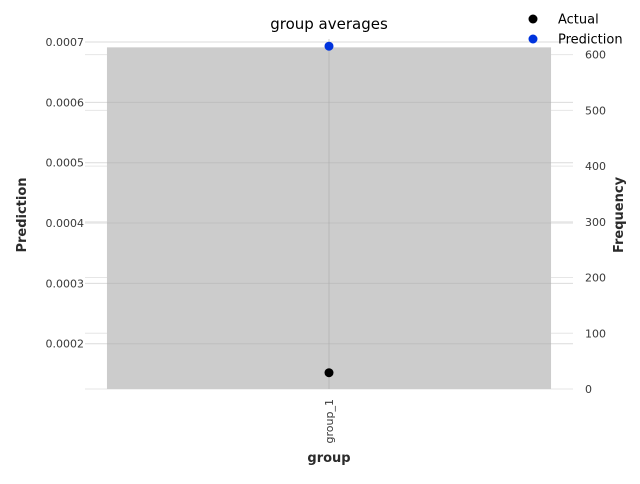  What do you see at coordinates (65, 223) in the screenshot?
I see `left-tick-label: 0.0004` at bounding box center [65, 223].